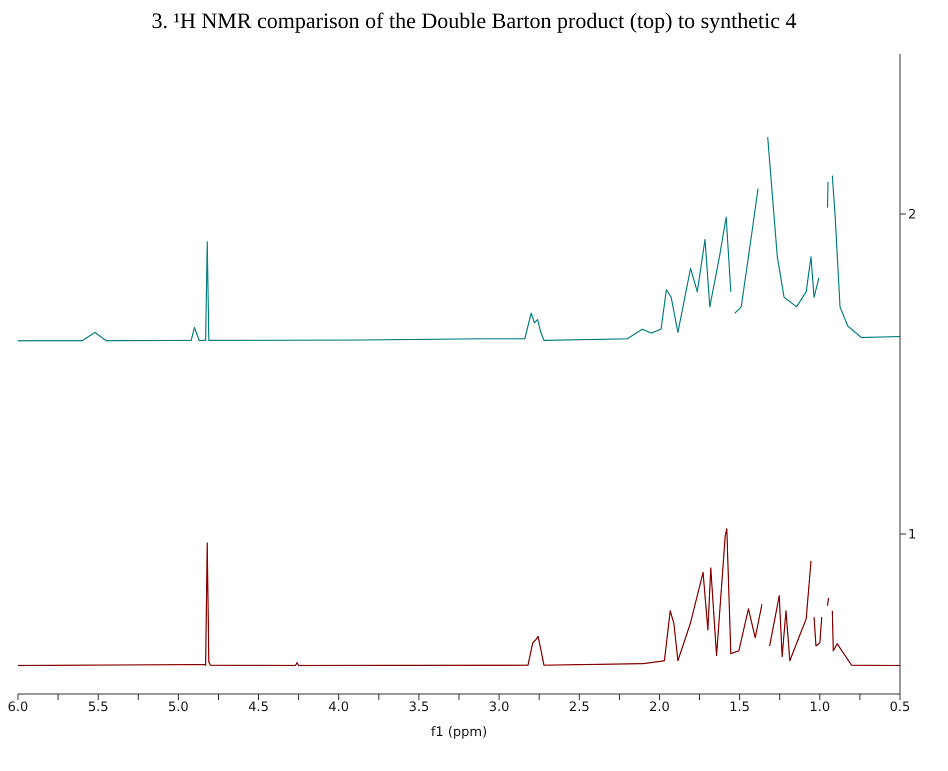 This screenshot has height=771, width=948. I want to click on x-tick-label: 3.5, so click(419, 708).